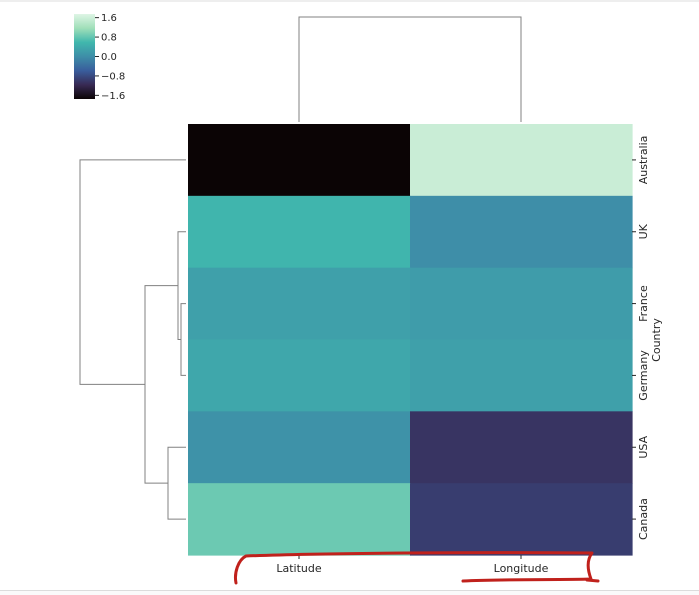 The image size is (699, 595). Describe the element at coordinates (299, 519) in the screenshot. I see `heatmap-cell-canada-latitude` at that location.